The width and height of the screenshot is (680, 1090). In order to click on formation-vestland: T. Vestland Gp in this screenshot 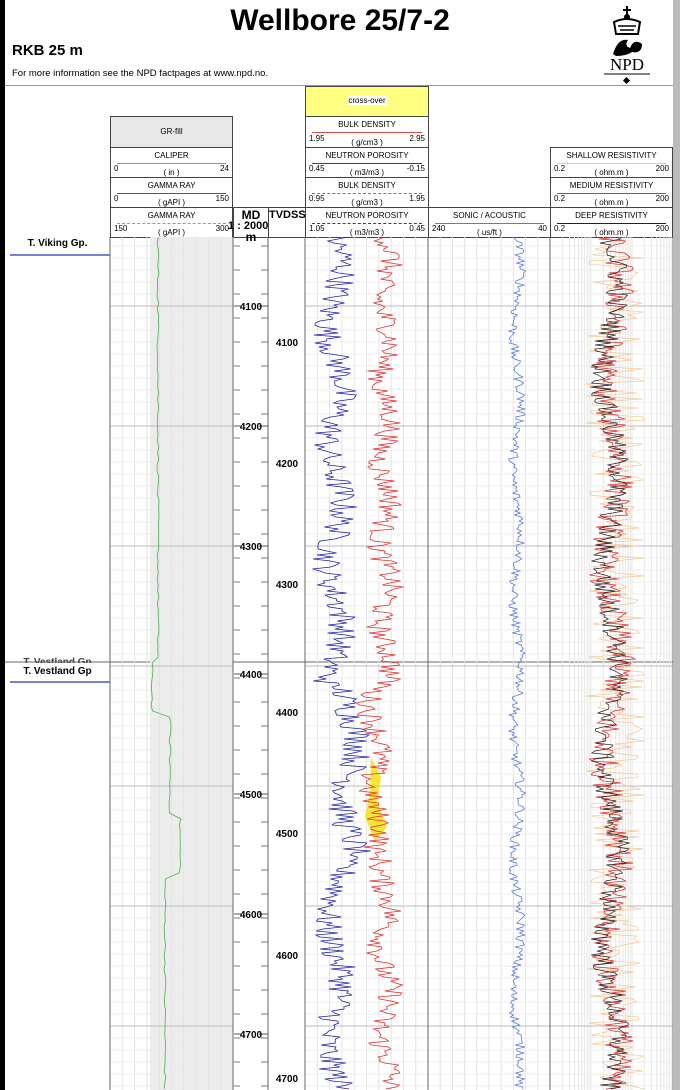, I will do `click(57, 671)`.